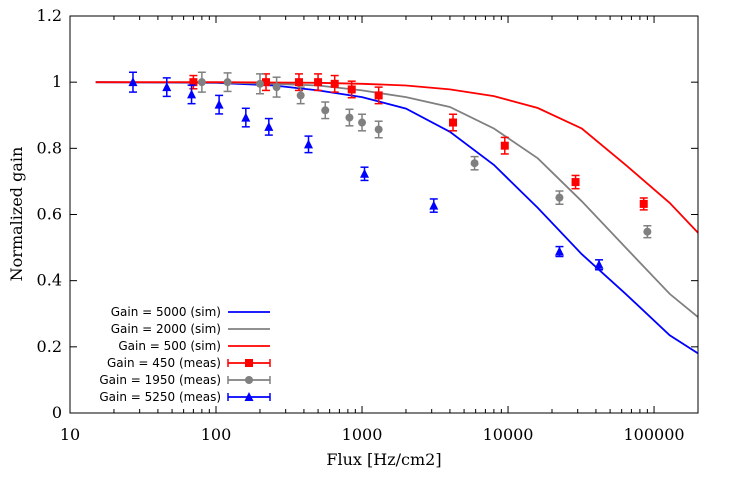  What do you see at coordinates (362, 434) in the screenshot?
I see `x-tick-label: 1000` at bounding box center [362, 434].